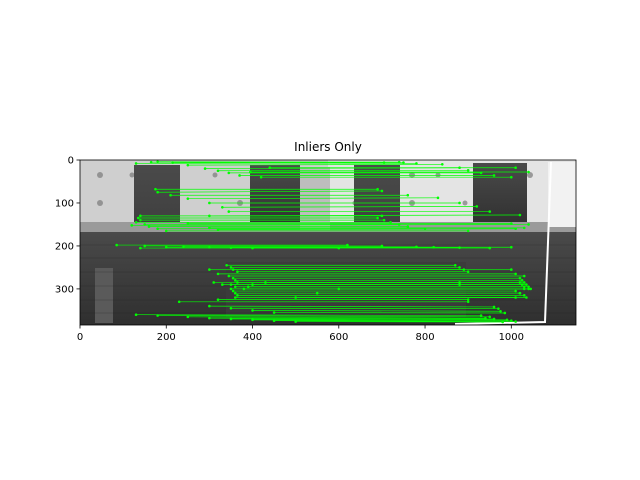  Describe the element at coordinates (346, 289) in the screenshot. I see `central-structure` at that location.